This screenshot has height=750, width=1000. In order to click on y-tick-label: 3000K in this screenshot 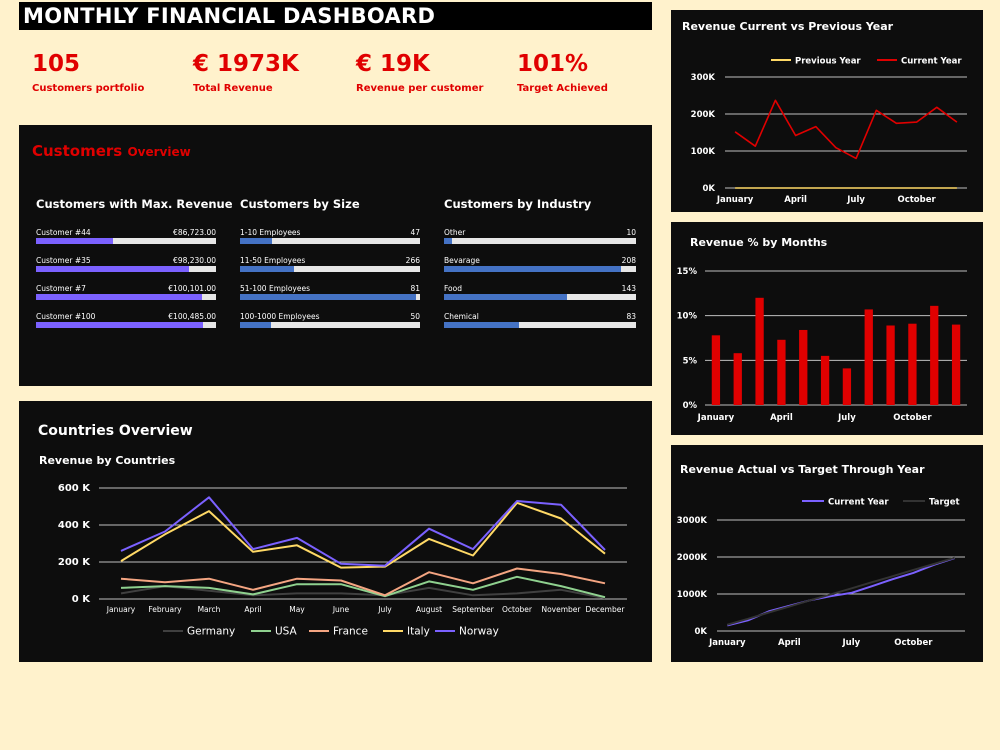, I will do `click(692, 521)`.